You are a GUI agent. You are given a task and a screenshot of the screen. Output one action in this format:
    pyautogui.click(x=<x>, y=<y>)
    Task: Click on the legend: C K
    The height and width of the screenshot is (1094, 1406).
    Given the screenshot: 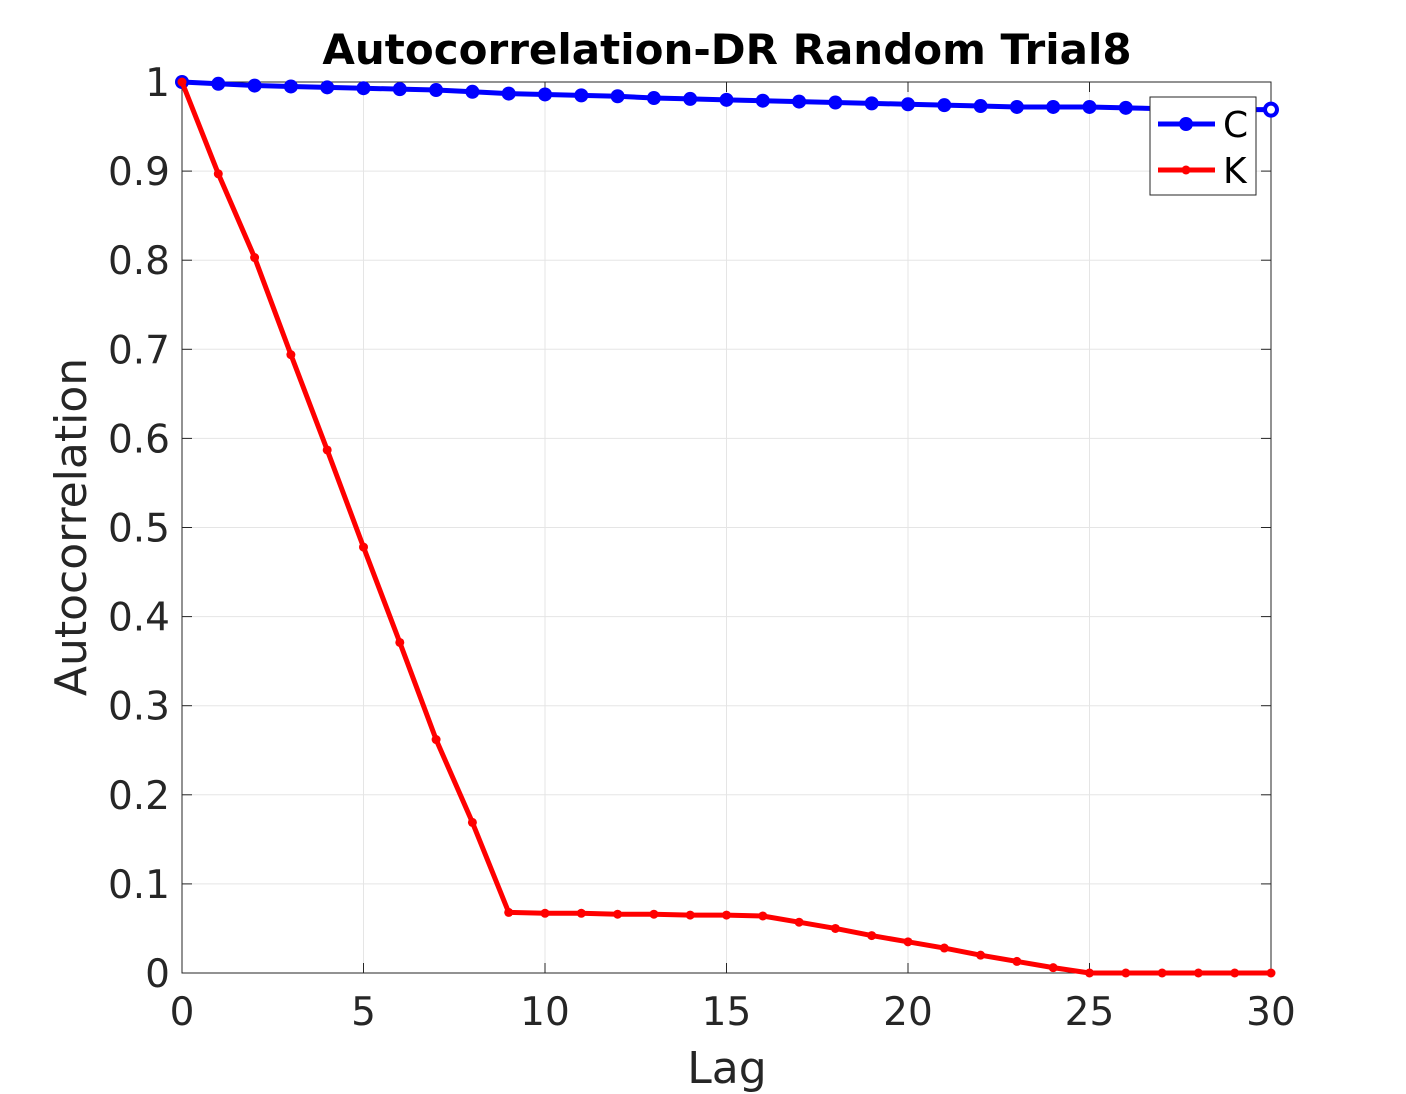 What is the action you would take?
    pyautogui.click(x=1203, y=146)
    